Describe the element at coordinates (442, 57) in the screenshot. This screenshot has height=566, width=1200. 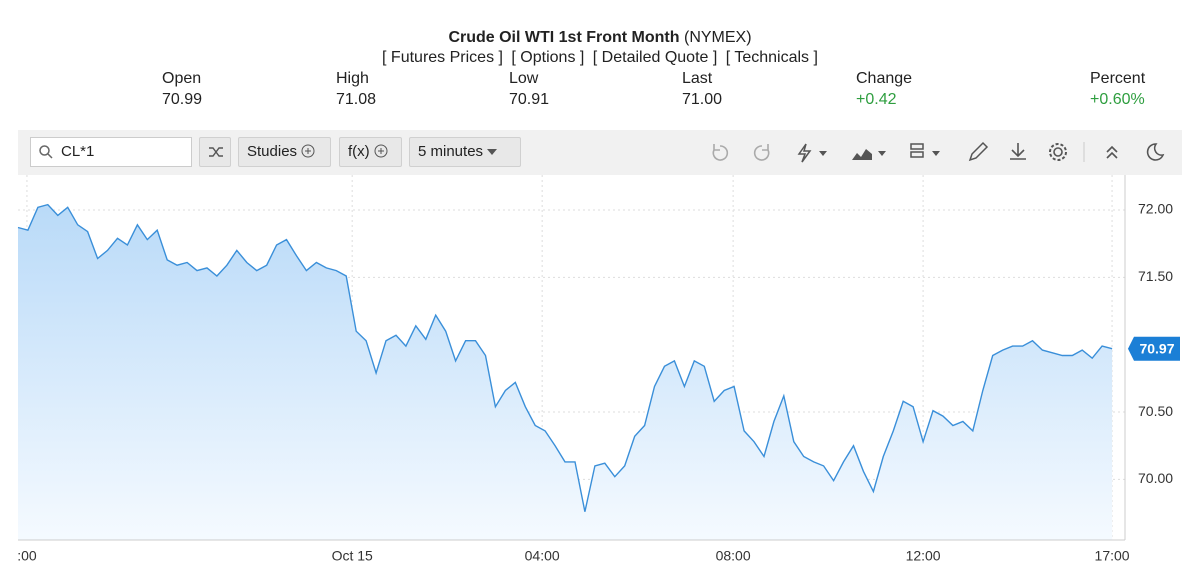
I see `link: [ Futures Prices ]` at that location.